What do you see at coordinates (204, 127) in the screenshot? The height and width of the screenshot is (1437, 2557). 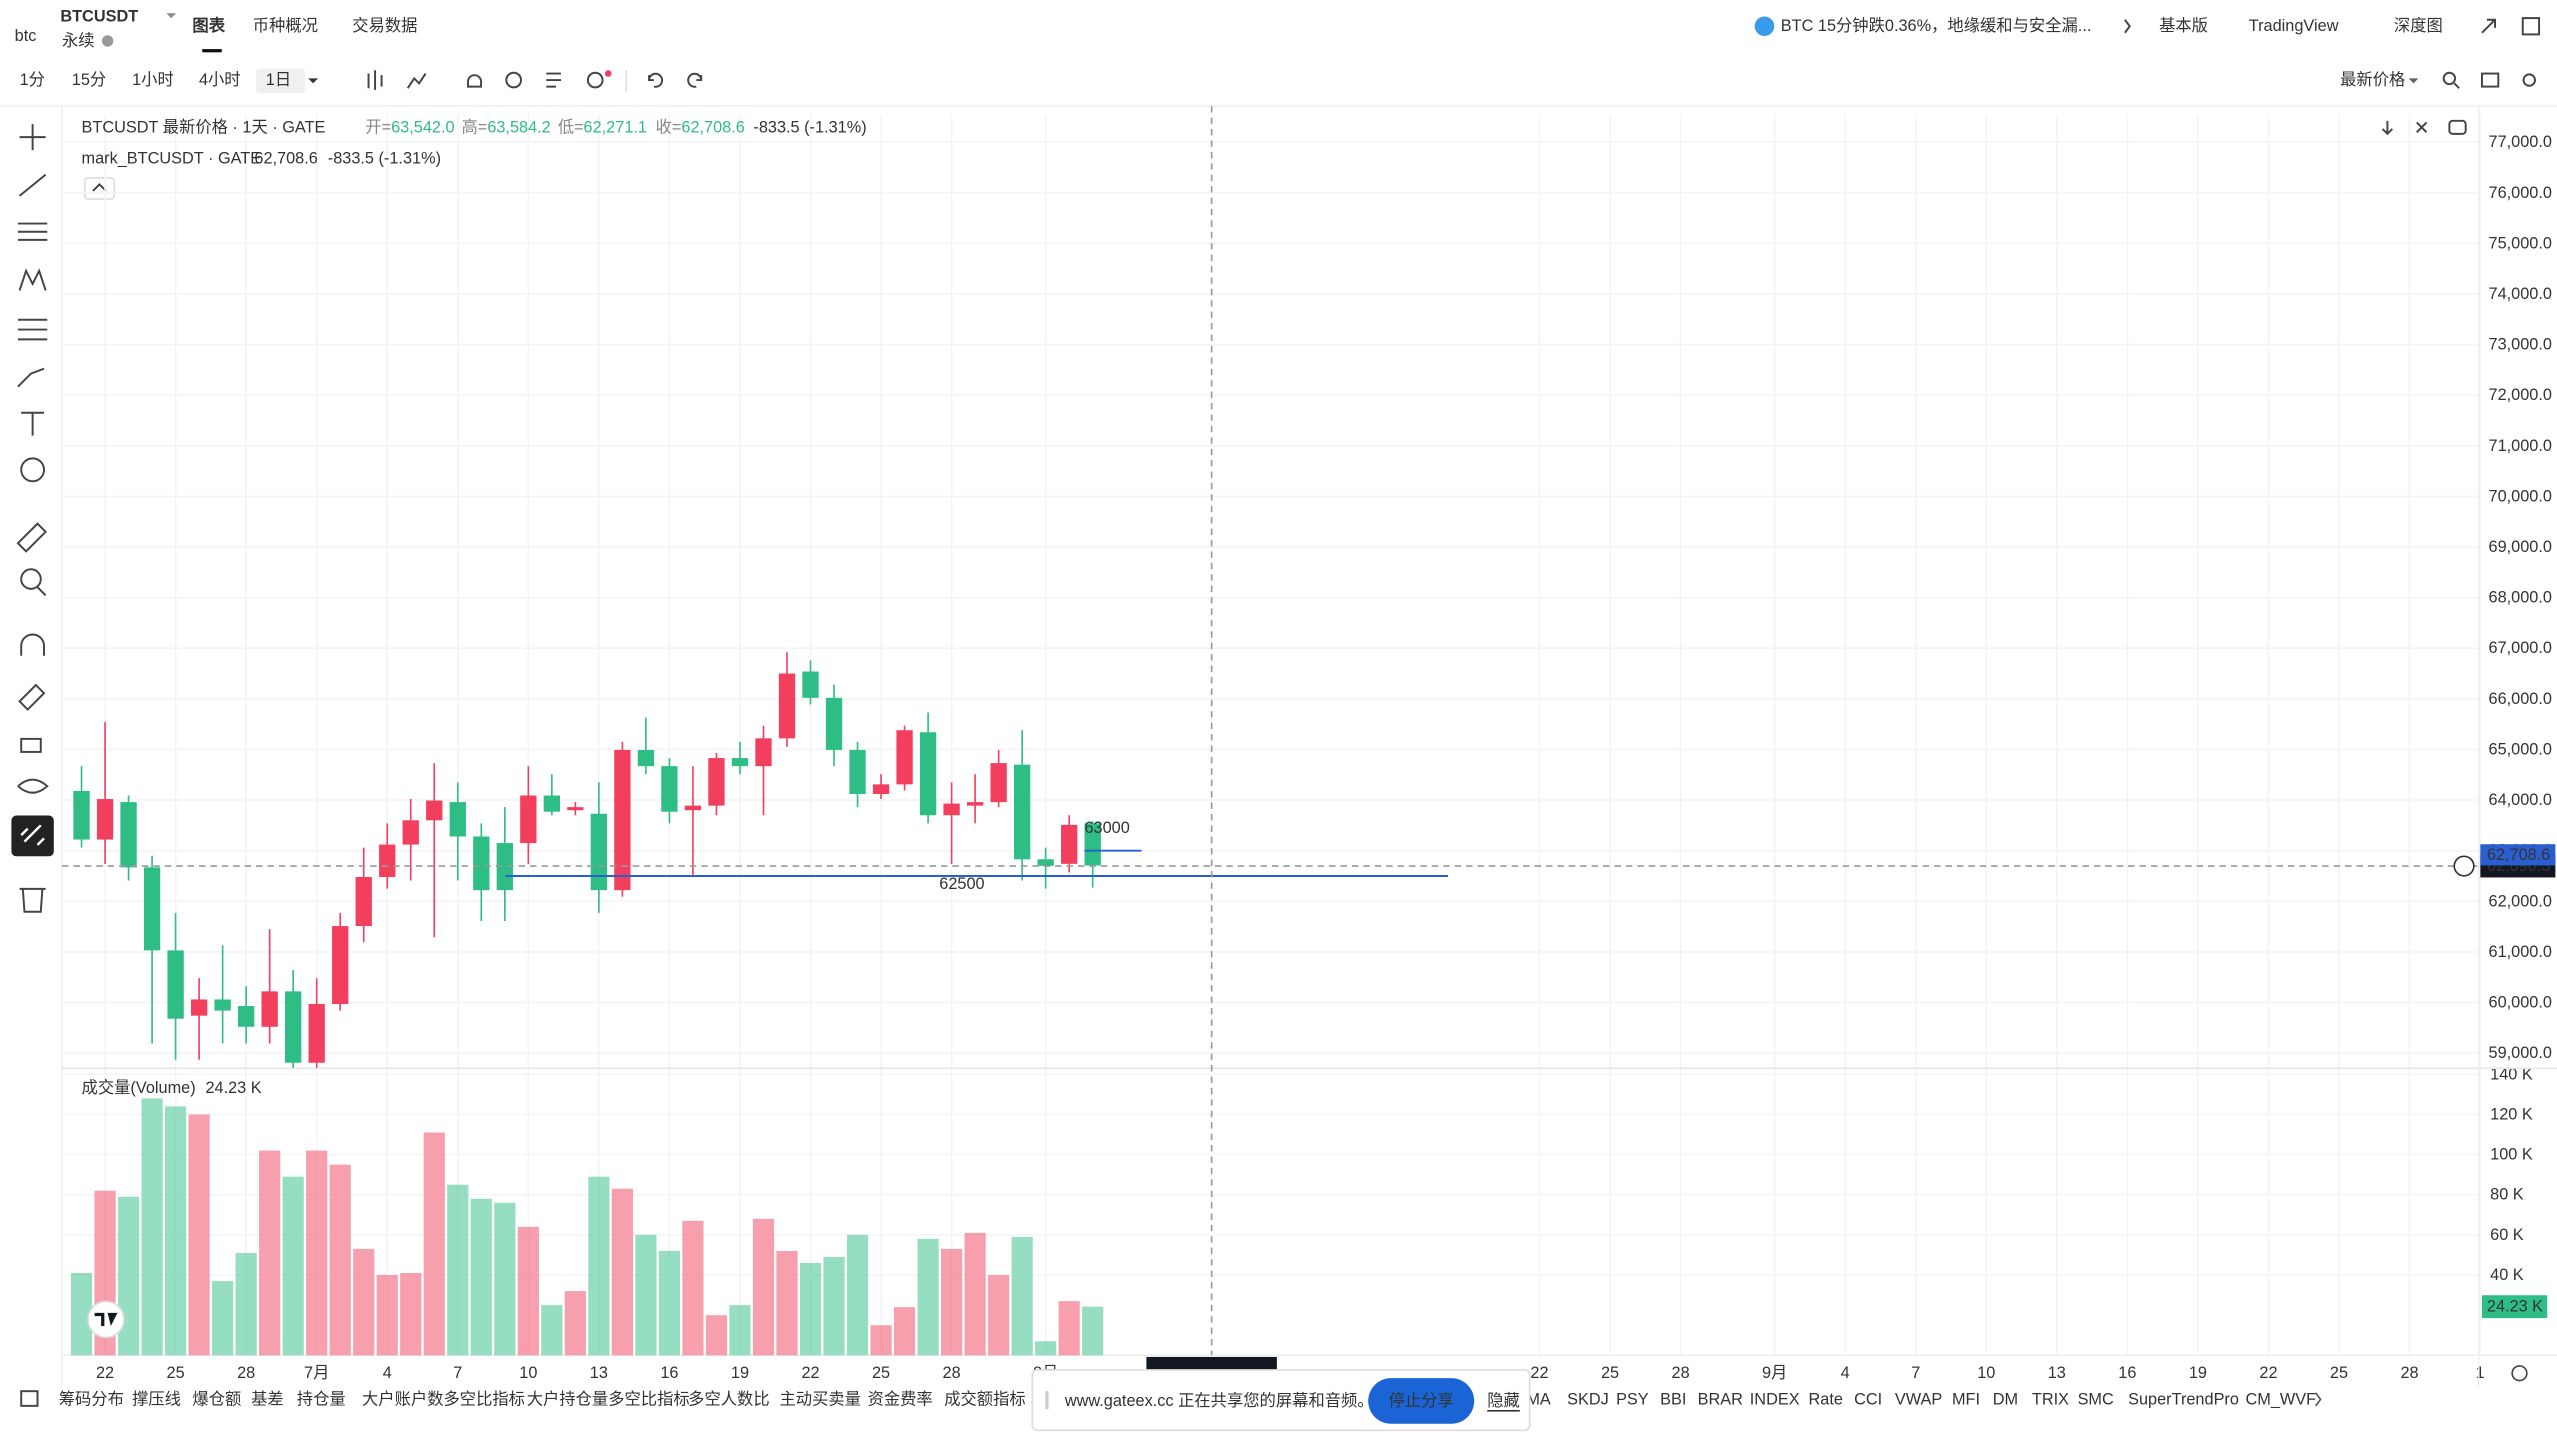 I see `chart-title: BTCUSDT 最新价格 · 1天 · GATE` at bounding box center [204, 127].